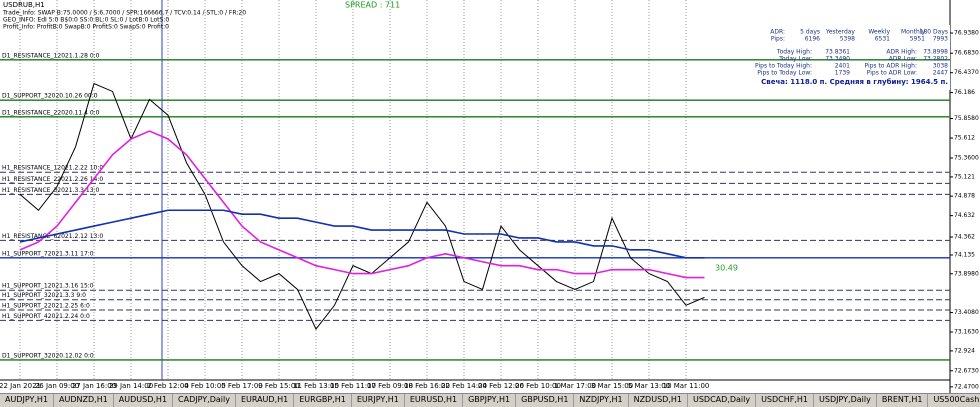 The width and height of the screenshot is (980, 407). I want to click on y-tick-label: 72.6730, so click(966, 370).